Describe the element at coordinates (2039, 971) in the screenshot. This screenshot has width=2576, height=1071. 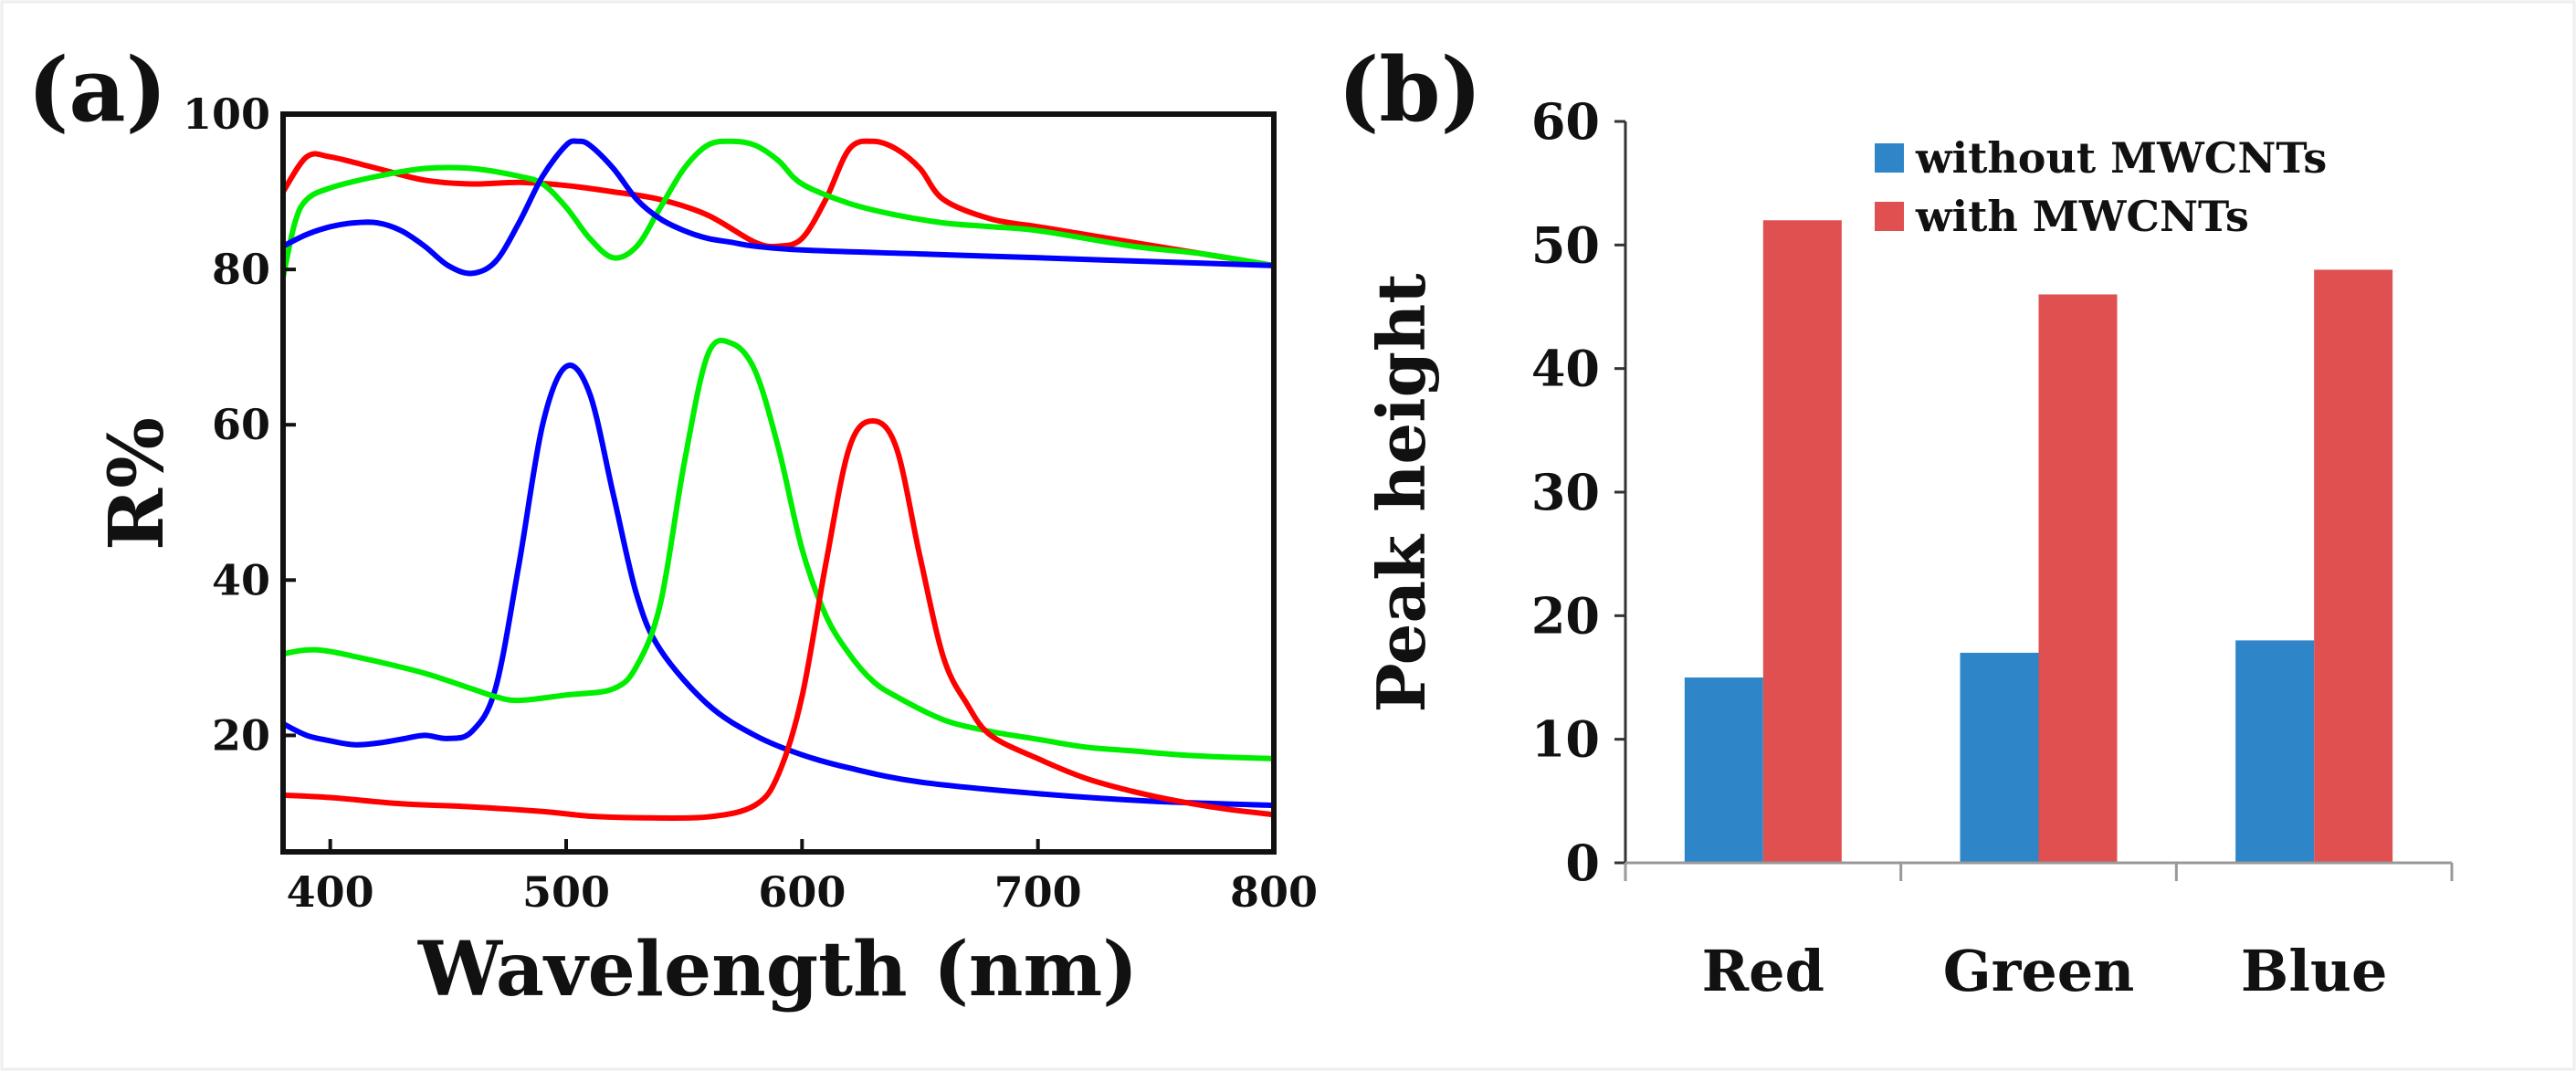
I see `category-label-green: Green` at that location.